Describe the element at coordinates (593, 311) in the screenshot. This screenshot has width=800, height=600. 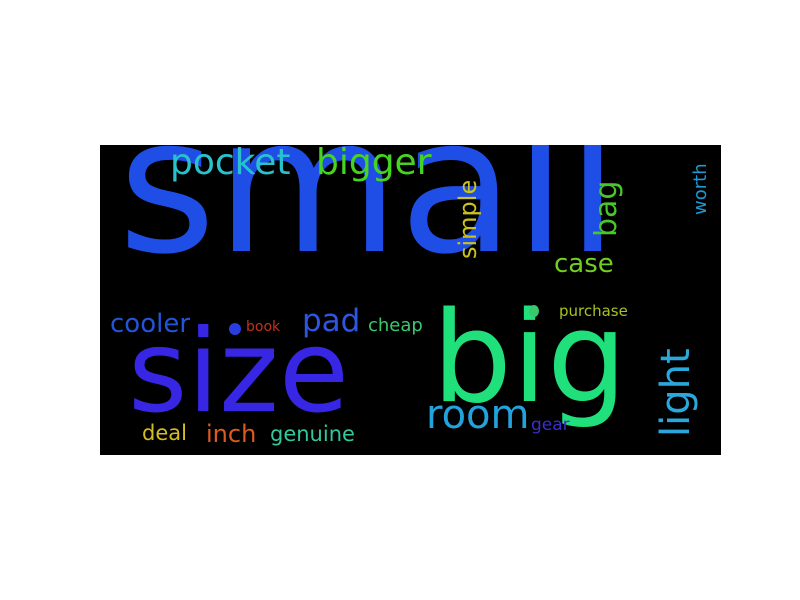
I see `word-purchase: purchase` at that location.